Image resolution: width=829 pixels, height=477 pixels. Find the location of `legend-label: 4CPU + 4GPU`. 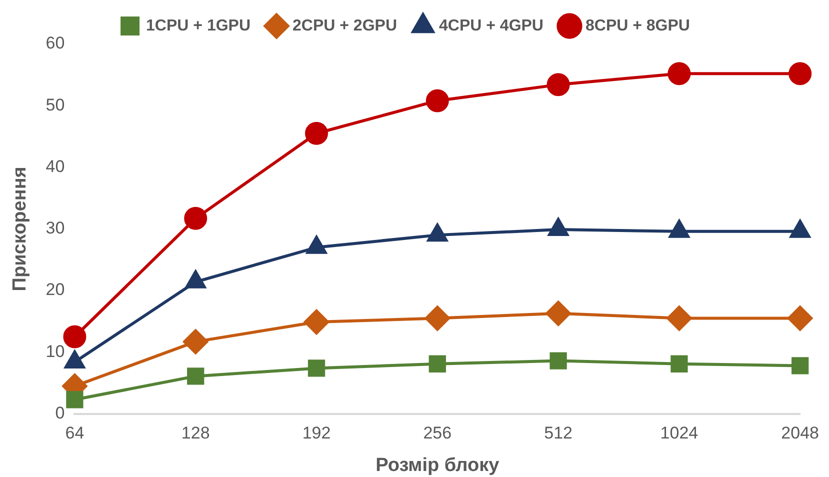

legend-label: 4CPU + 4GPU is located at coordinates (491, 25).